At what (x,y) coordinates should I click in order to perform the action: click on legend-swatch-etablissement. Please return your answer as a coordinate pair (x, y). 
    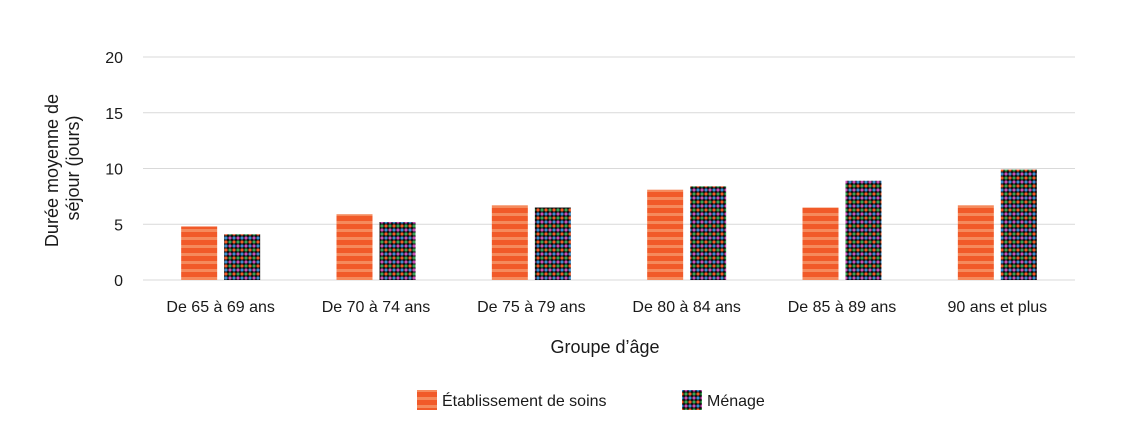
    Looking at the image, I should click on (427, 400).